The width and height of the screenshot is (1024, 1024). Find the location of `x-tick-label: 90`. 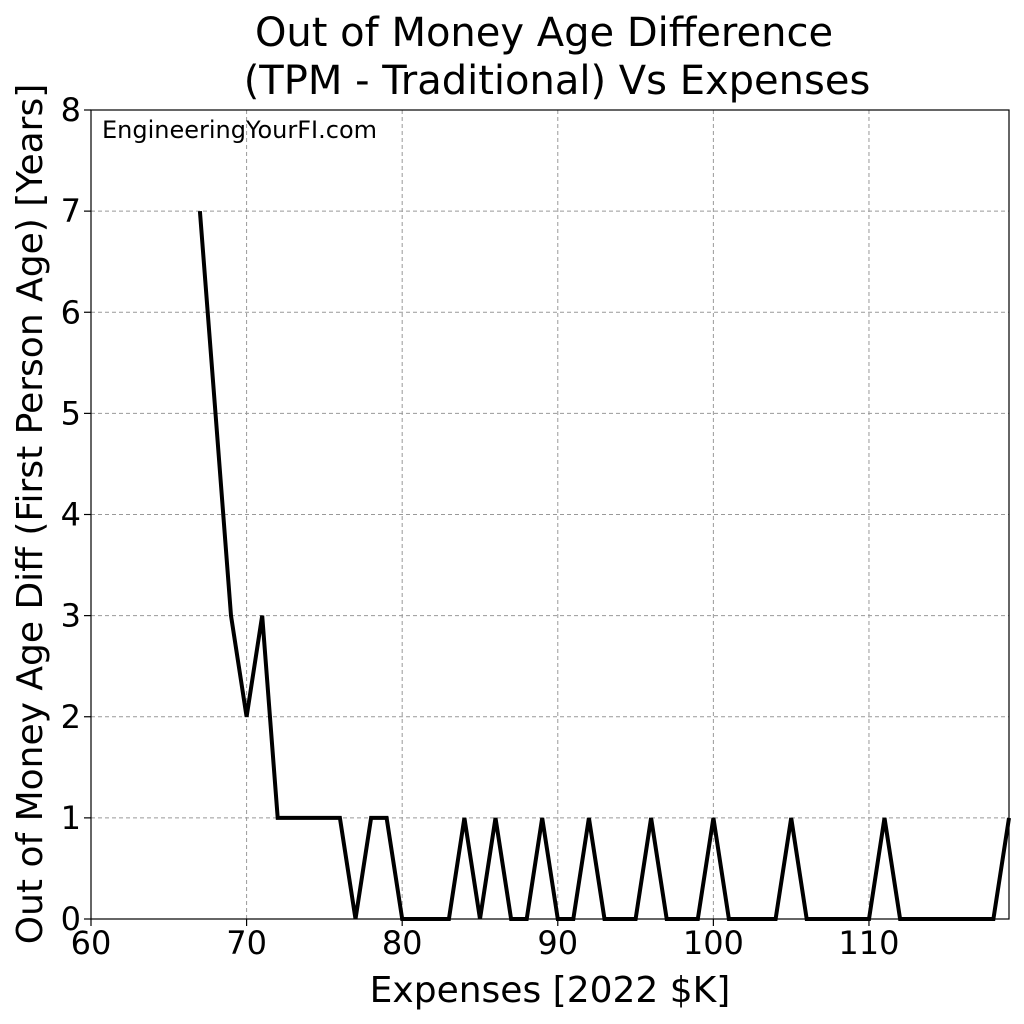

x-tick-label: 90 is located at coordinates (557, 943).